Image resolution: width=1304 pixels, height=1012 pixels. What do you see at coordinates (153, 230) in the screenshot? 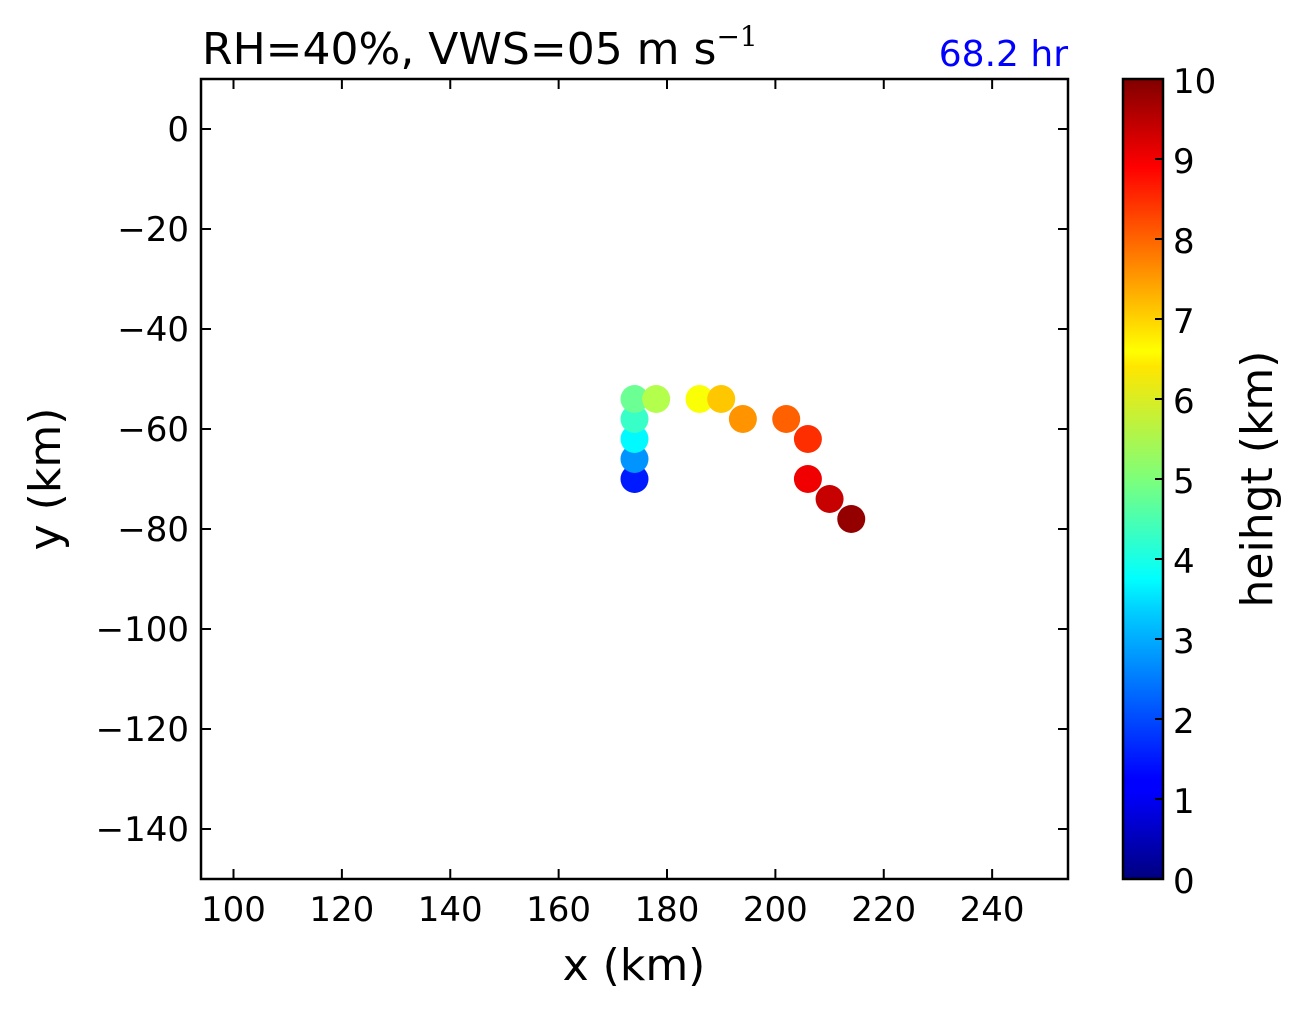
I see `y-tick-label: −20` at bounding box center [153, 230].